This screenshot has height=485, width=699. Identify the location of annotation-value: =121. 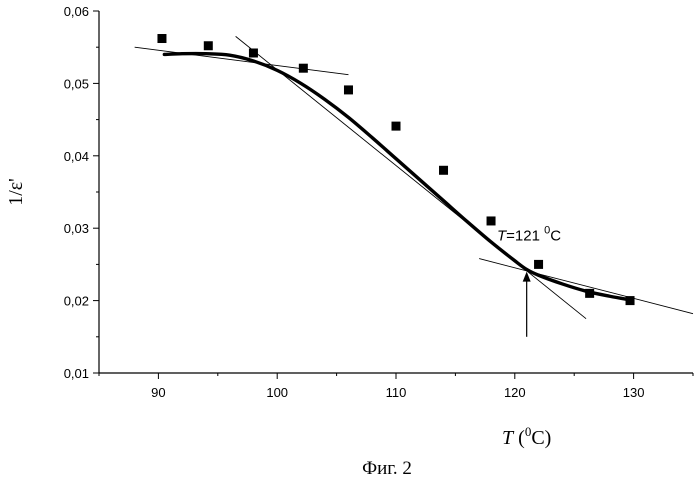
(525, 236).